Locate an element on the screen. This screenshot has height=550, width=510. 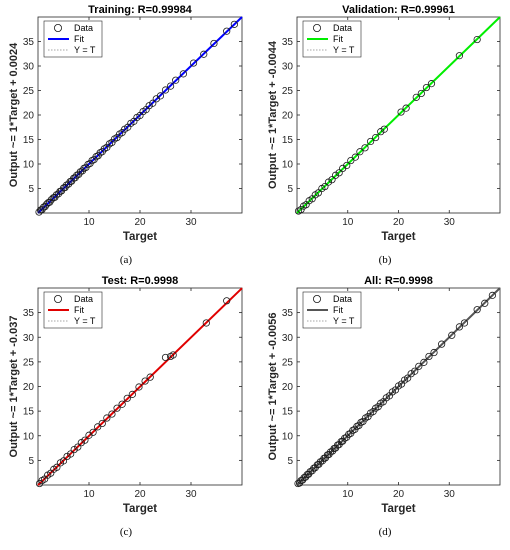
y-axis-label: Output ~= 1*Target + 0.0024 is located at coordinates (14, 114).